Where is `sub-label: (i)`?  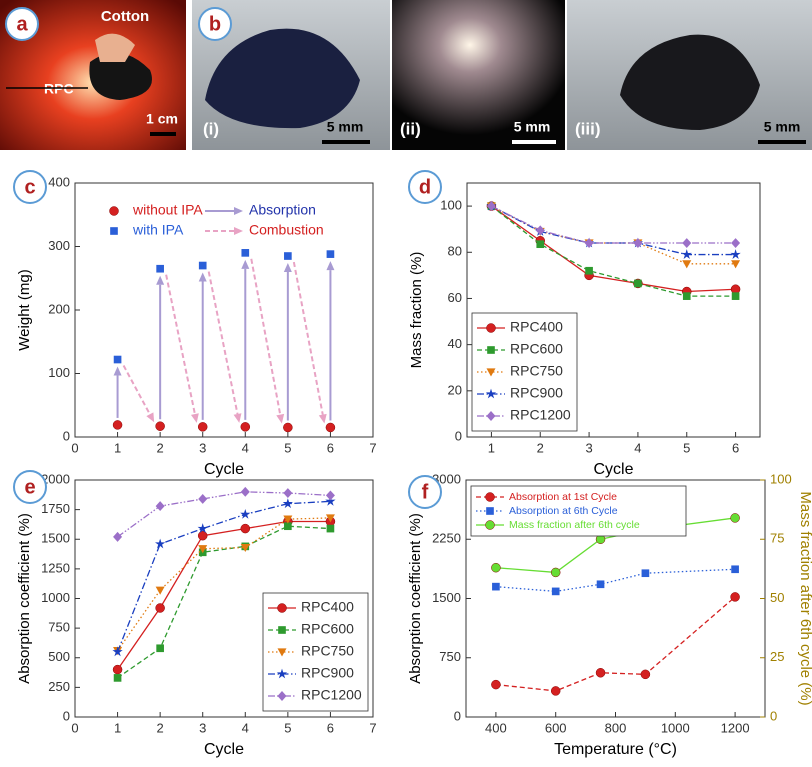
sub-label: (i) is located at coordinates (211, 128).